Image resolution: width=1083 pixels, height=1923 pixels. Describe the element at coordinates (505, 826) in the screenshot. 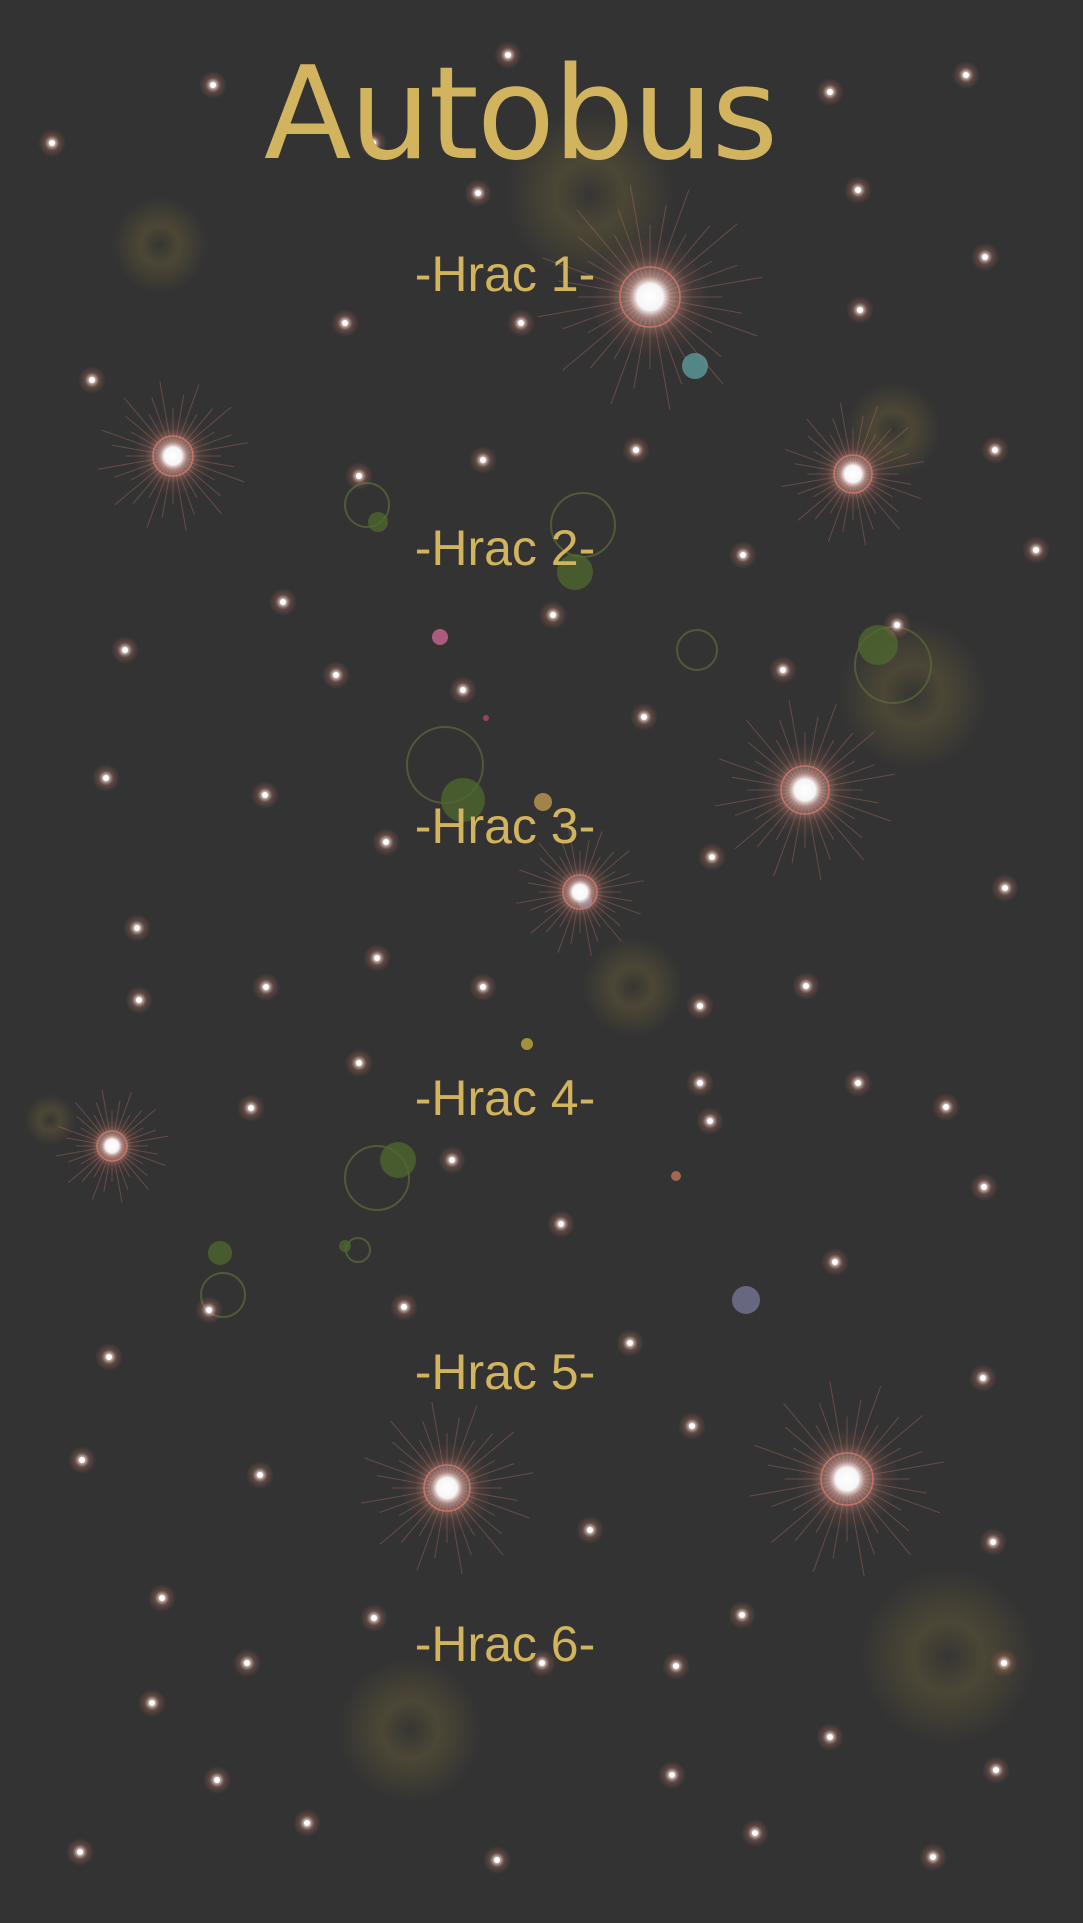

I see `player-3-button: -Hrac 3-` at that location.